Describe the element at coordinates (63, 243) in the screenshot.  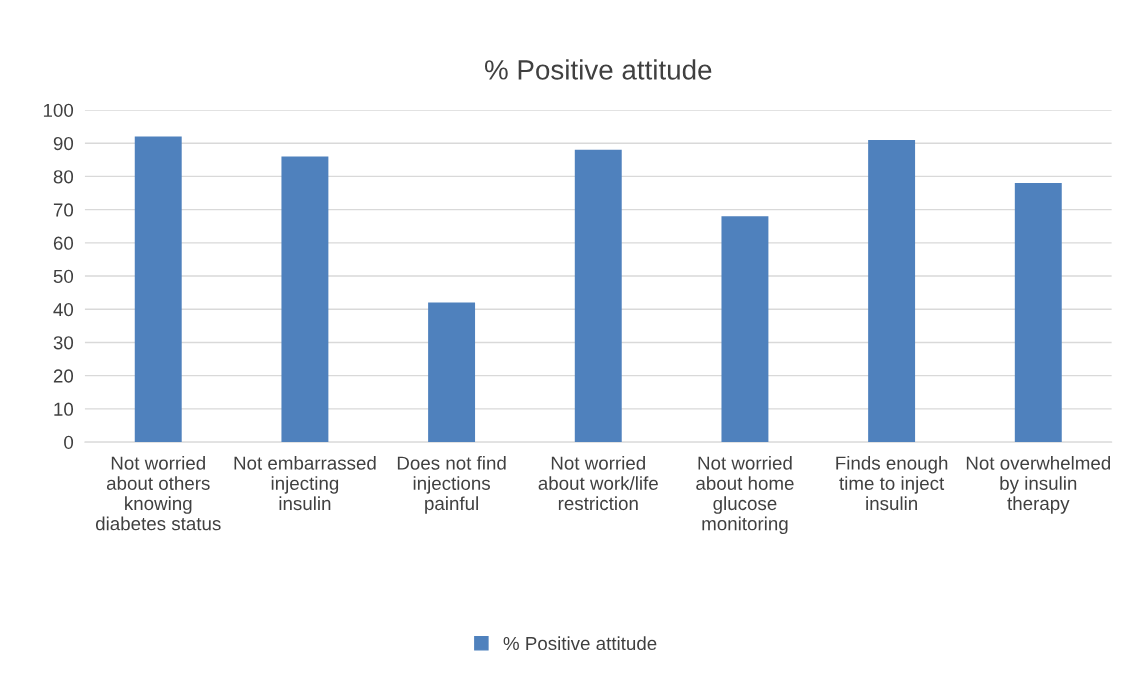
I see `y-tick-label: 60` at that location.